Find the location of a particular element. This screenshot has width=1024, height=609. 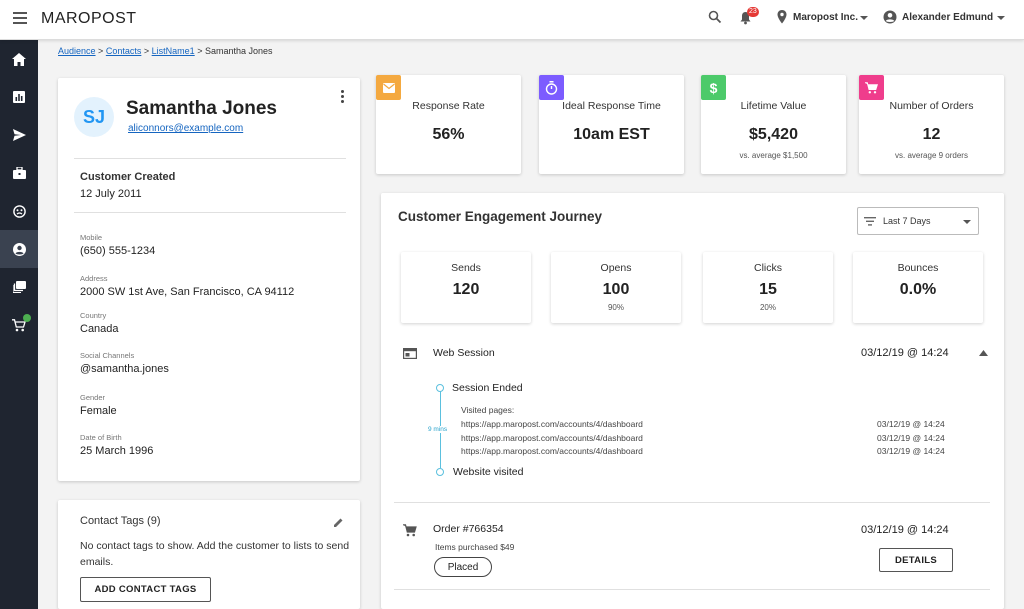

metric-sub: vs. average 9 orders is located at coordinates (931, 155).